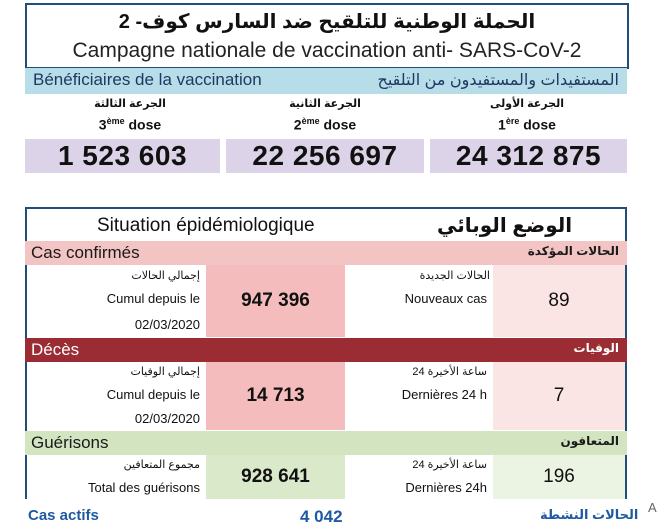 This screenshot has width=657, height=528. Describe the element at coordinates (206, 225) in the screenshot. I see `epidemiology-title-french: Situation épidémiologique` at that location.